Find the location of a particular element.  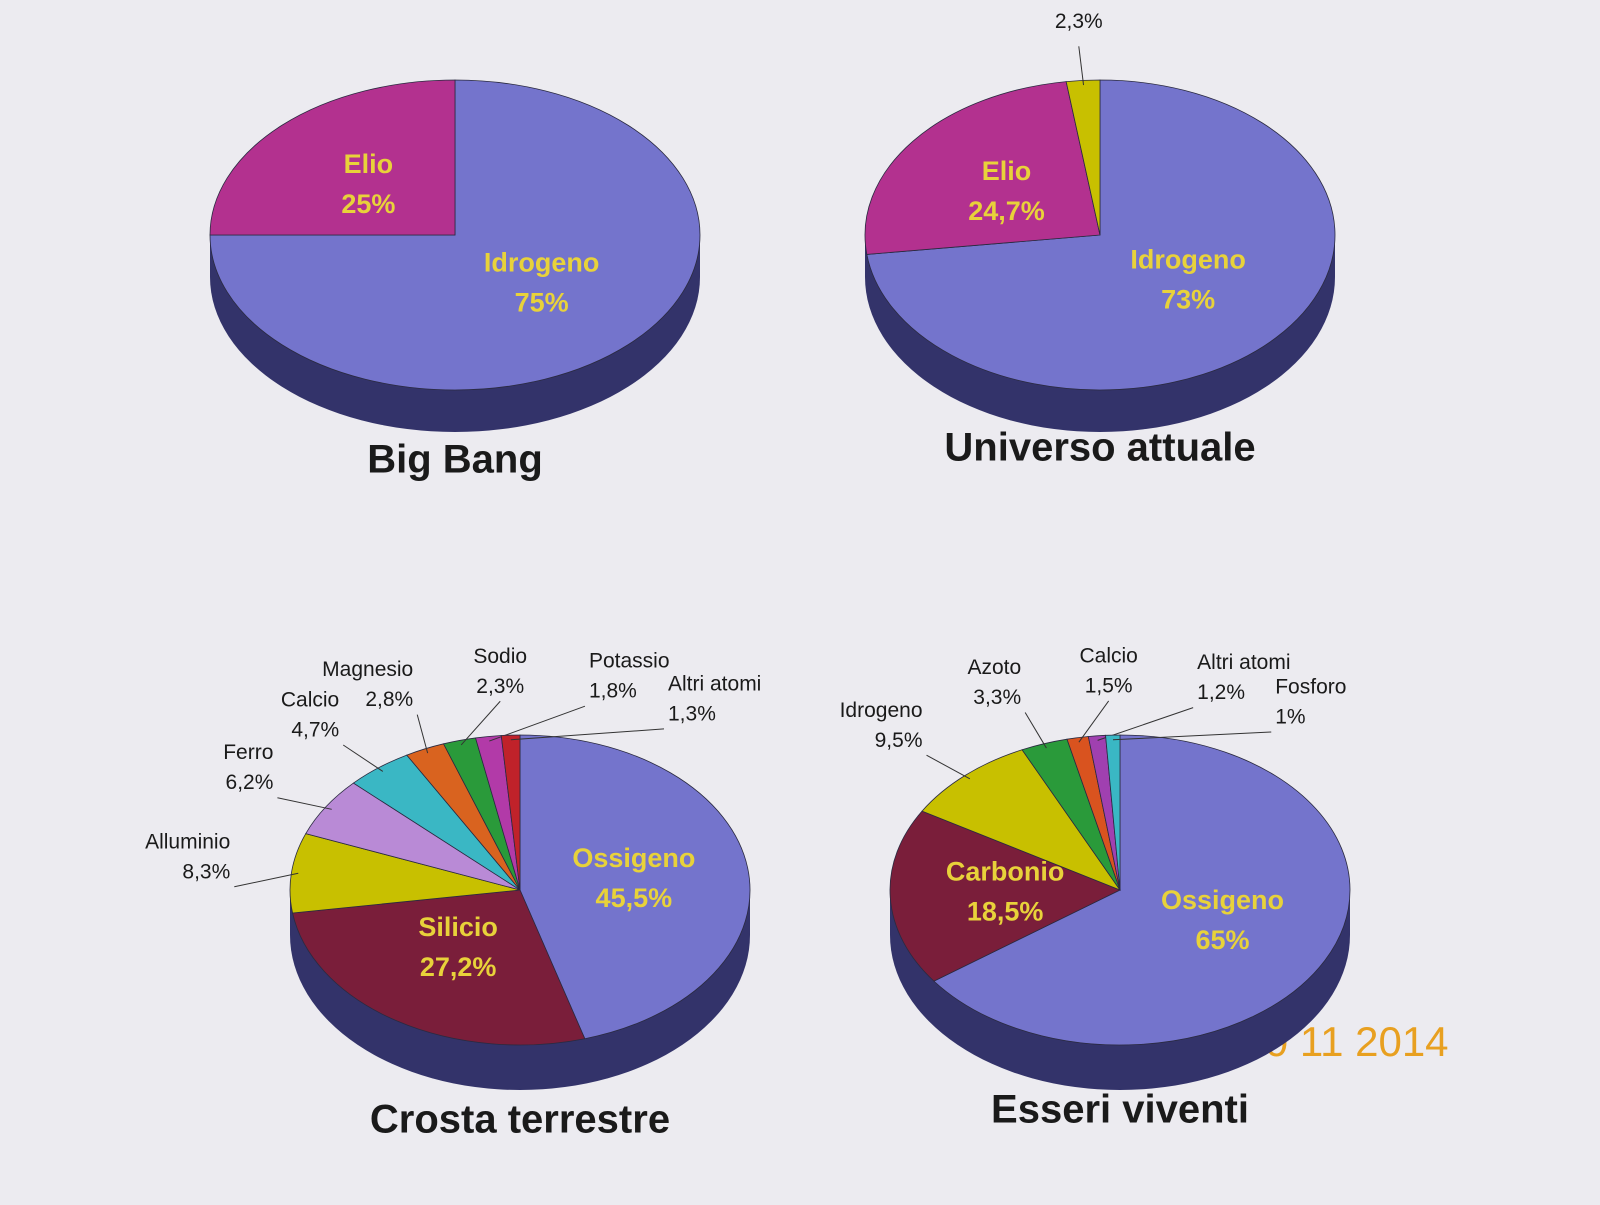

slice-value-label: 1% is located at coordinates (1290, 717).